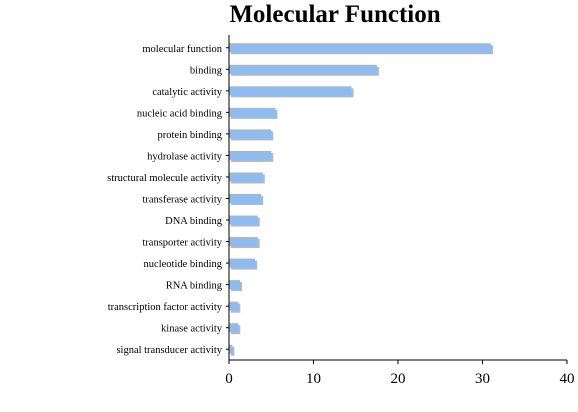 The image size is (578, 412). What do you see at coordinates (194, 221) in the screenshot?
I see `category-label: DNA binding` at bounding box center [194, 221].